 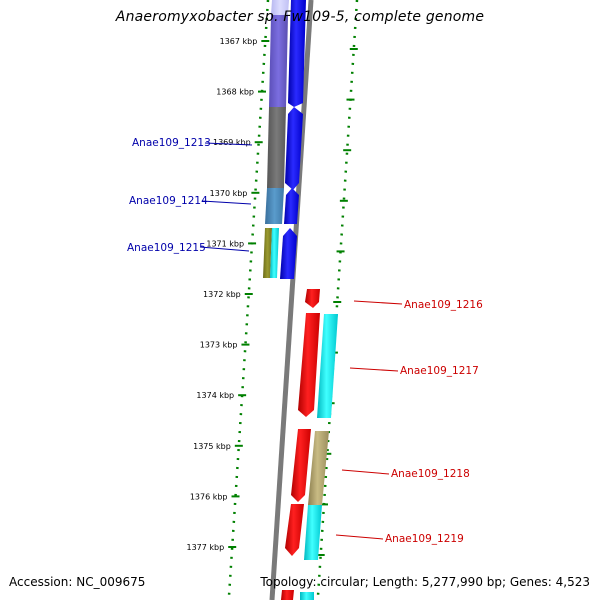 I want to click on feature-gray, so click(x=276, y=147).